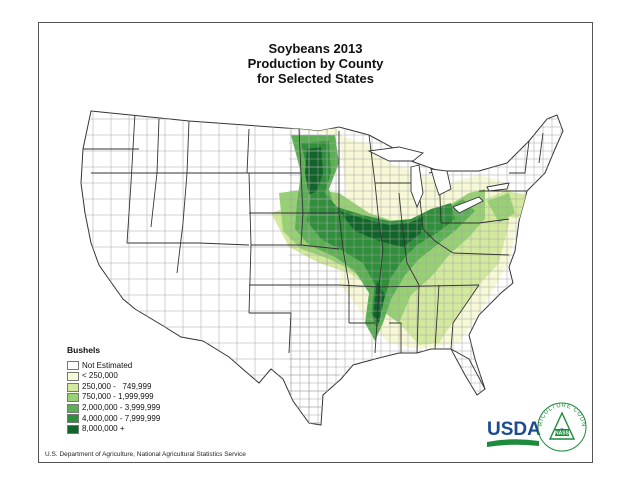 The image size is (631, 487). Describe the element at coordinates (395, 154) in the screenshot. I see `lake-superior` at that location.